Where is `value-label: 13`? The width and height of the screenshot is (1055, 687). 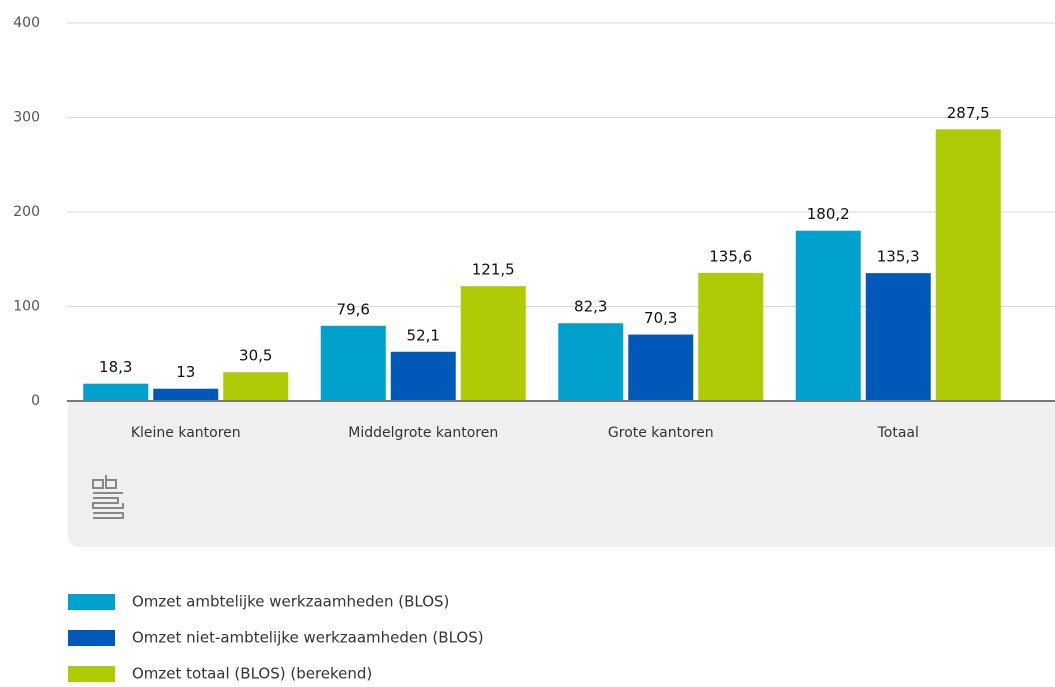 value-label: 13 is located at coordinates (185, 372).